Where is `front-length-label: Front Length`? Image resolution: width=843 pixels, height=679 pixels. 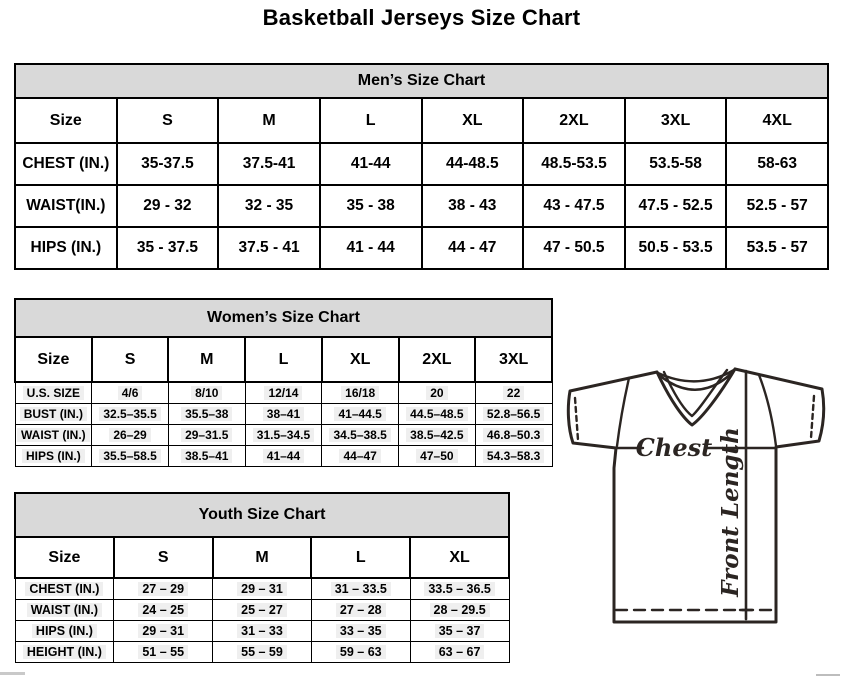 front-length-label: Front Length is located at coordinates (730, 512).